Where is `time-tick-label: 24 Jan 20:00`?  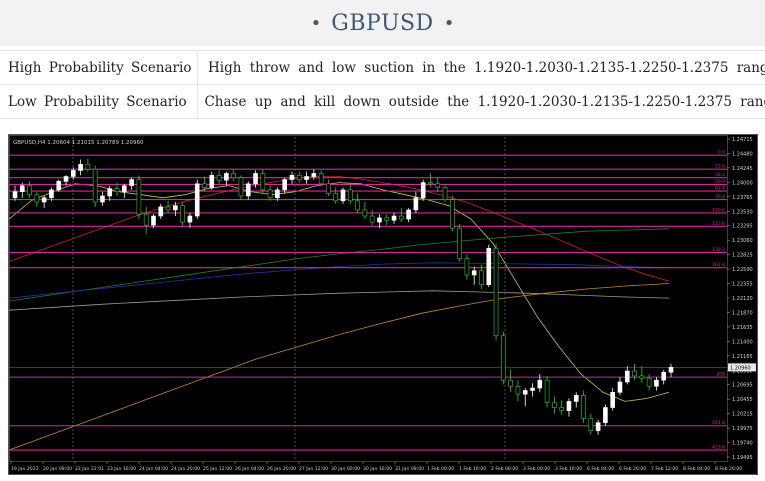 time-tick-label: 24 Jan 20:00 is located at coordinates (185, 469).